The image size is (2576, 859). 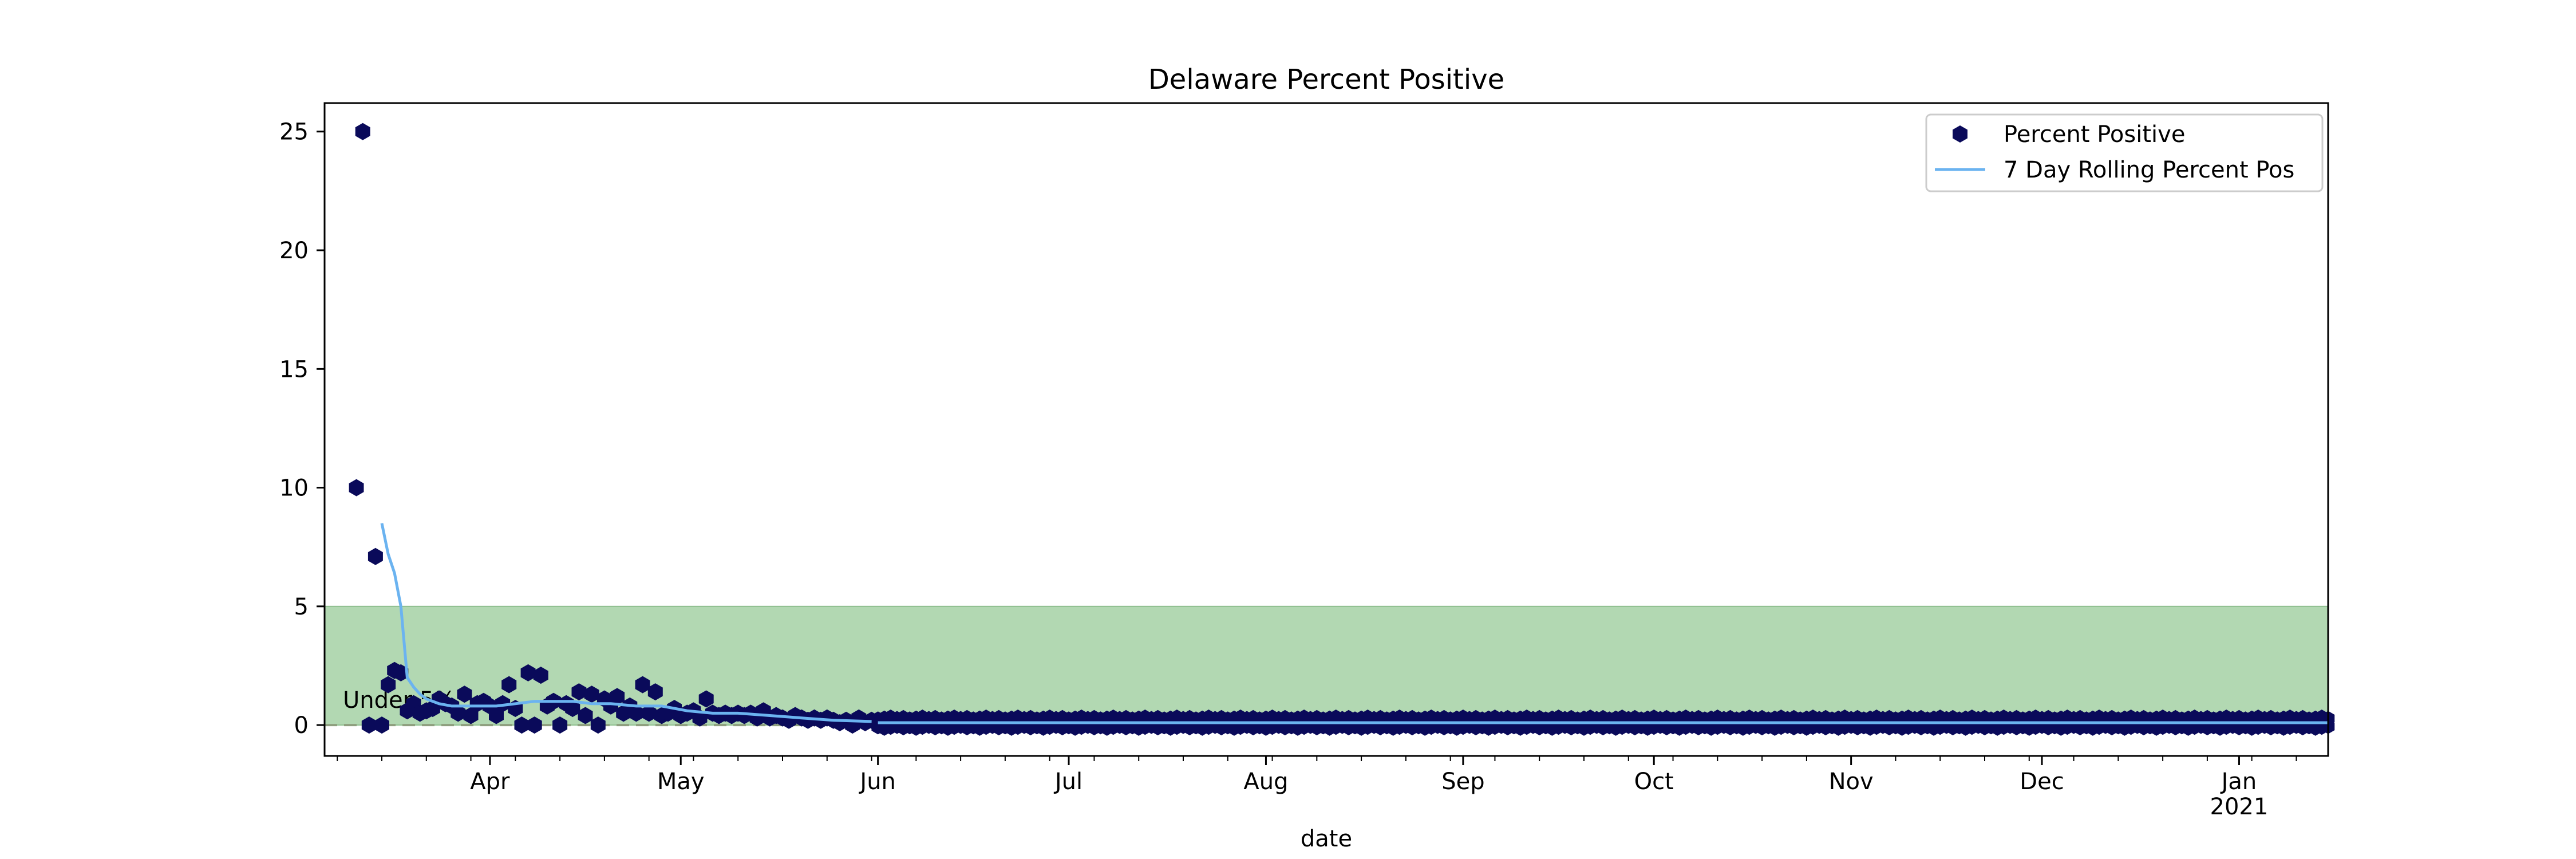 What do you see at coordinates (2094, 134) in the screenshot?
I see `legend-entry-percent-positive: Percent Positive` at bounding box center [2094, 134].